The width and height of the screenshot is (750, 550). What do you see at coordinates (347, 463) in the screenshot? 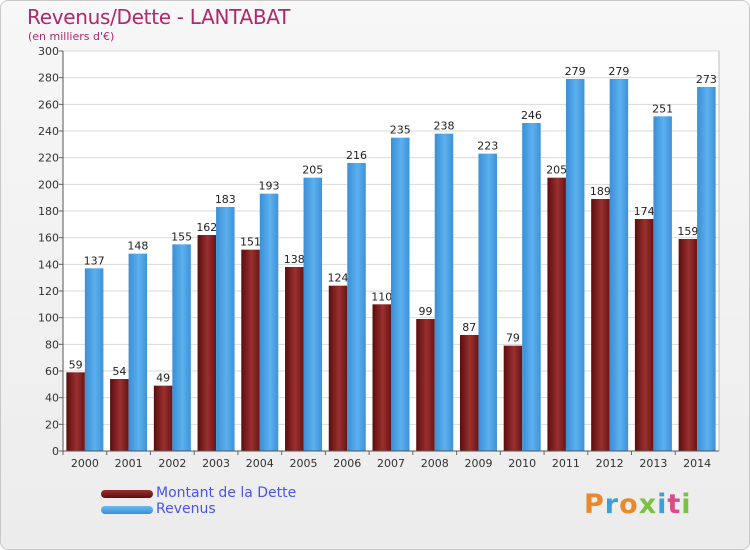
I see `x-tick-label: 2006` at bounding box center [347, 463].